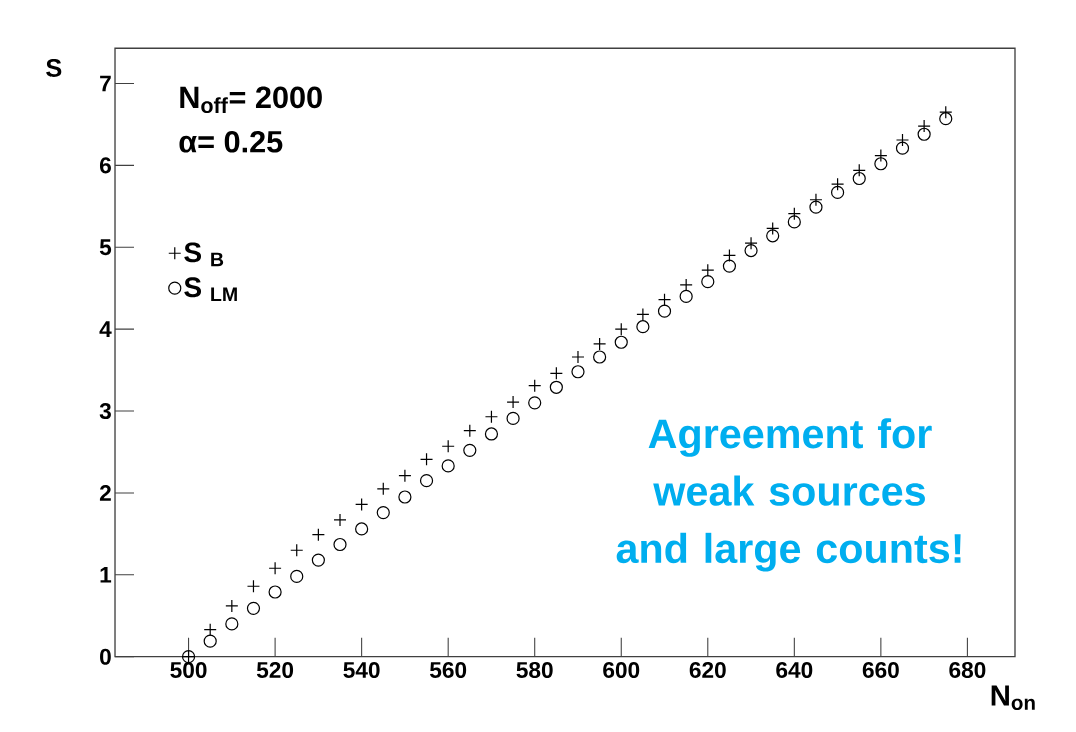 The image size is (1076, 732). I want to click on y-tick-label: 6, so click(105, 165).